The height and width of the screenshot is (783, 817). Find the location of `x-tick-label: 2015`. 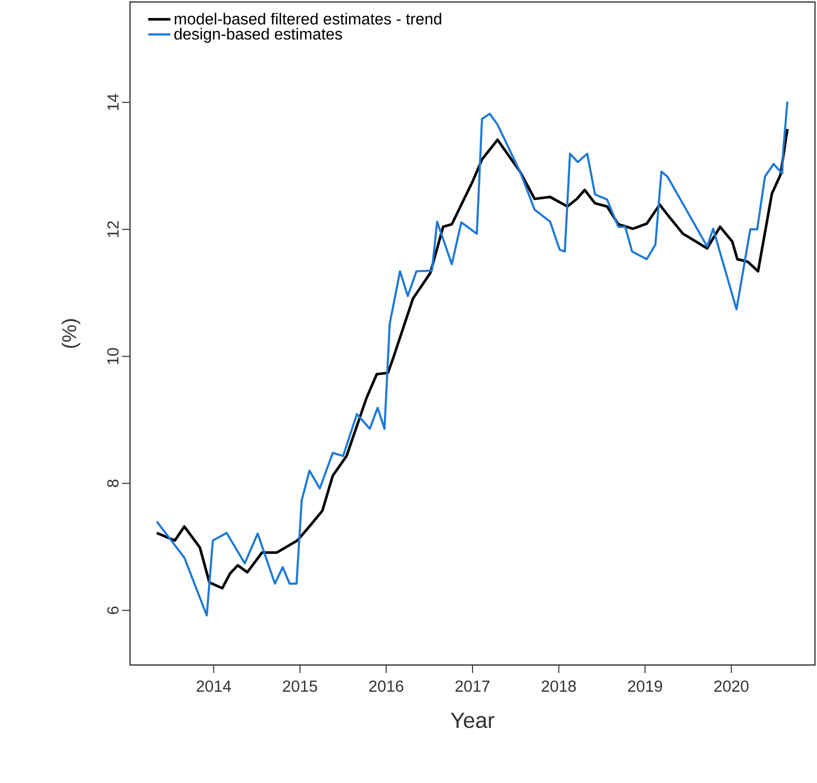

x-tick-label: 2015 is located at coordinates (300, 686).